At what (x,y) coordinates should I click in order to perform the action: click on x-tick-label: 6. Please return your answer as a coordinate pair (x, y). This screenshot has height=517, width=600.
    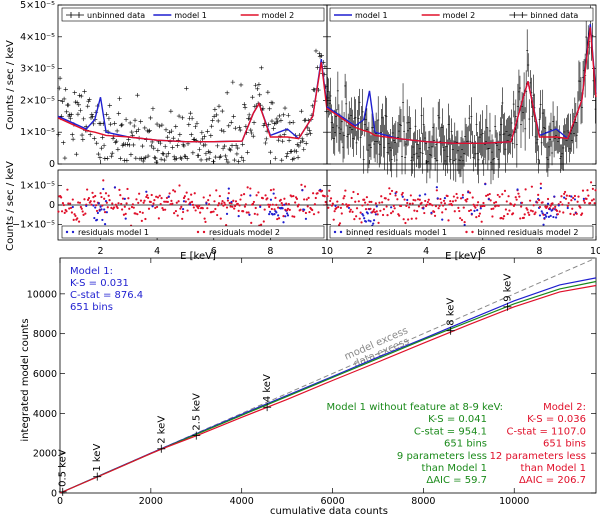
    Looking at the image, I should click on (214, 251).